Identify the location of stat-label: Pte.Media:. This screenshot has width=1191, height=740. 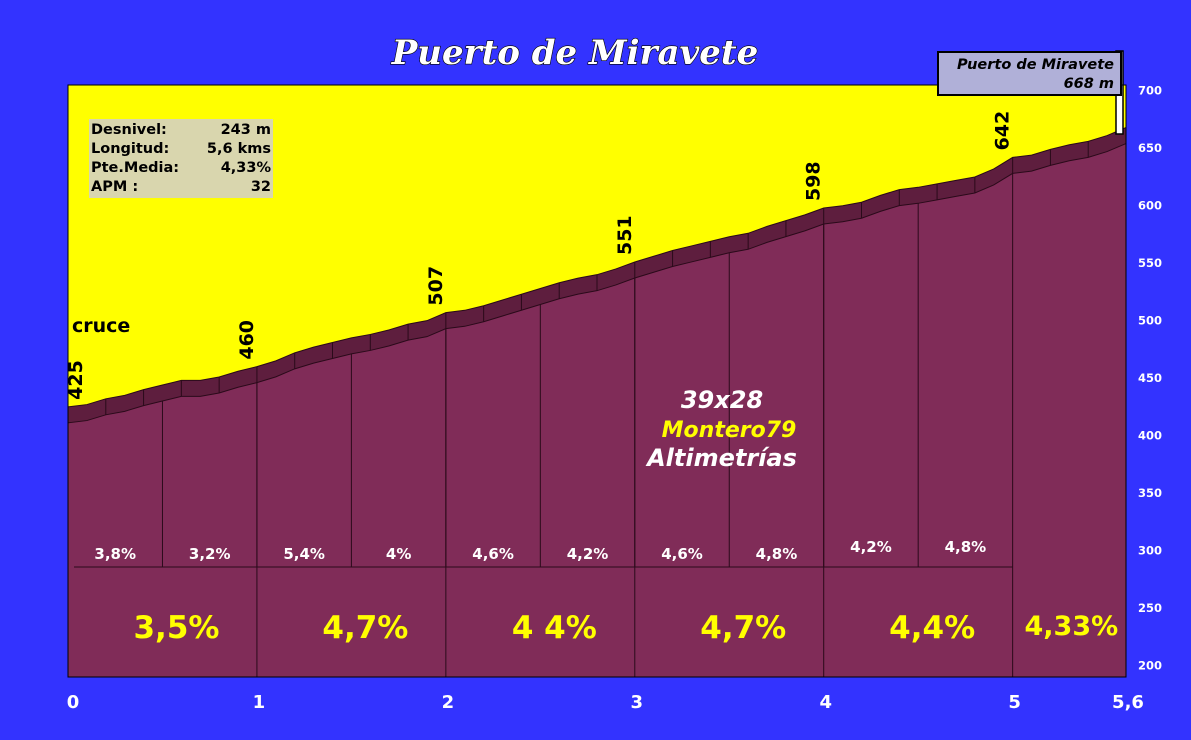
(135, 168).